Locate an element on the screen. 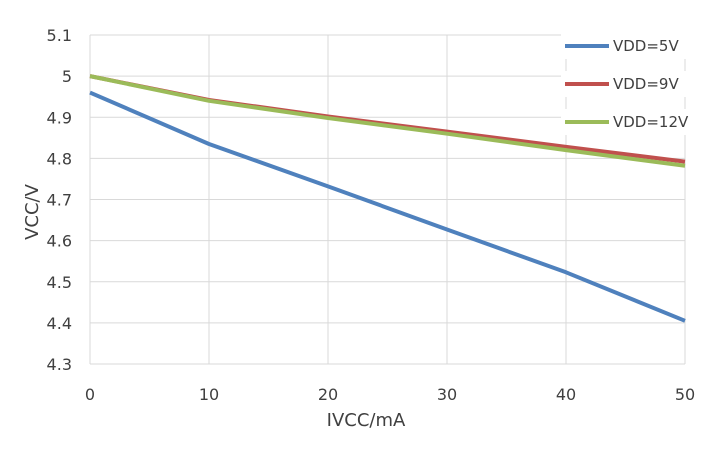 The width and height of the screenshot is (713, 451). x-tick-label: 10 is located at coordinates (209, 394).